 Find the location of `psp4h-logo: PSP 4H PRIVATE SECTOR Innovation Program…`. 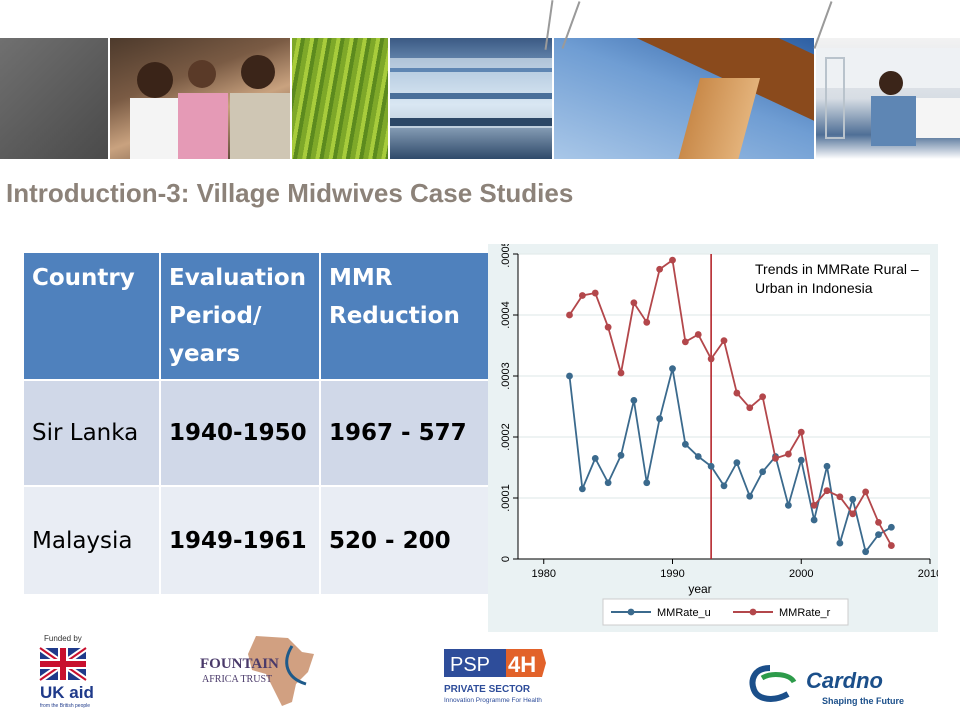

psp4h-logo: PSP 4H PRIVATE SECTOR Innovation Program… is located at coordinates (497, 675).